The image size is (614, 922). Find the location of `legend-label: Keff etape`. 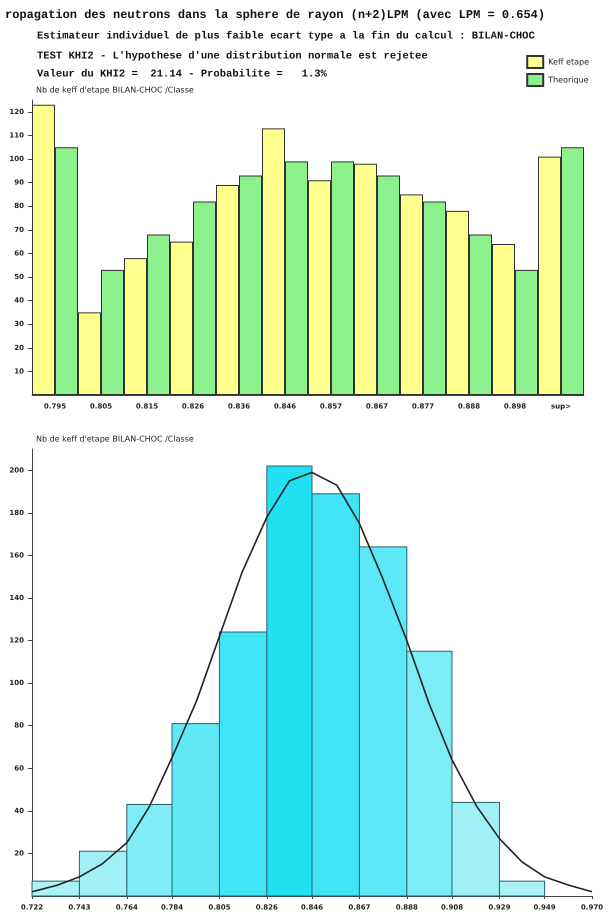

legend-label: Keff etape is located at coordinates (569, 62).